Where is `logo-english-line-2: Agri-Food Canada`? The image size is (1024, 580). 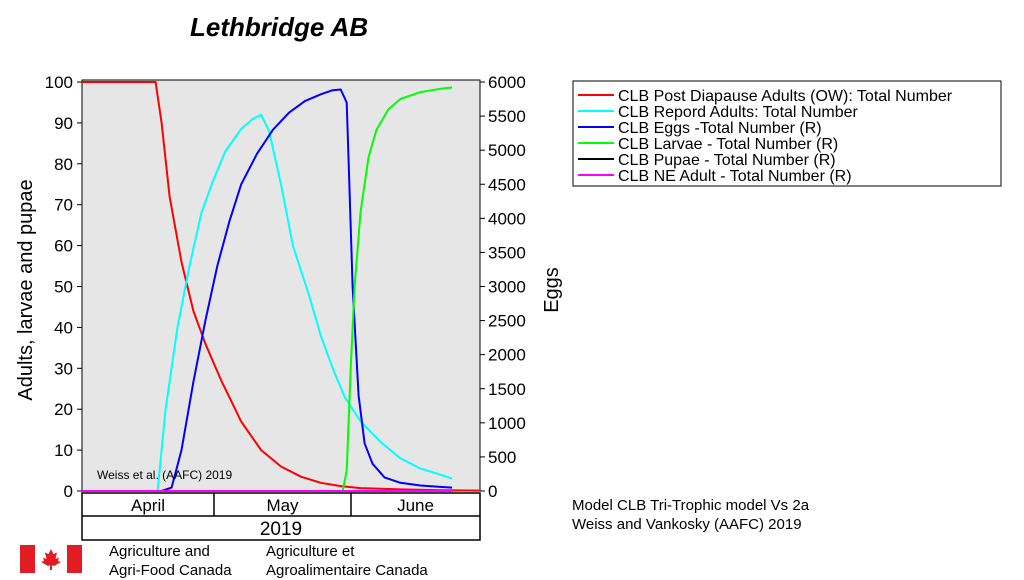
logo-english-line-2: Agri-Food Canada is located at coordinates (170, 570).